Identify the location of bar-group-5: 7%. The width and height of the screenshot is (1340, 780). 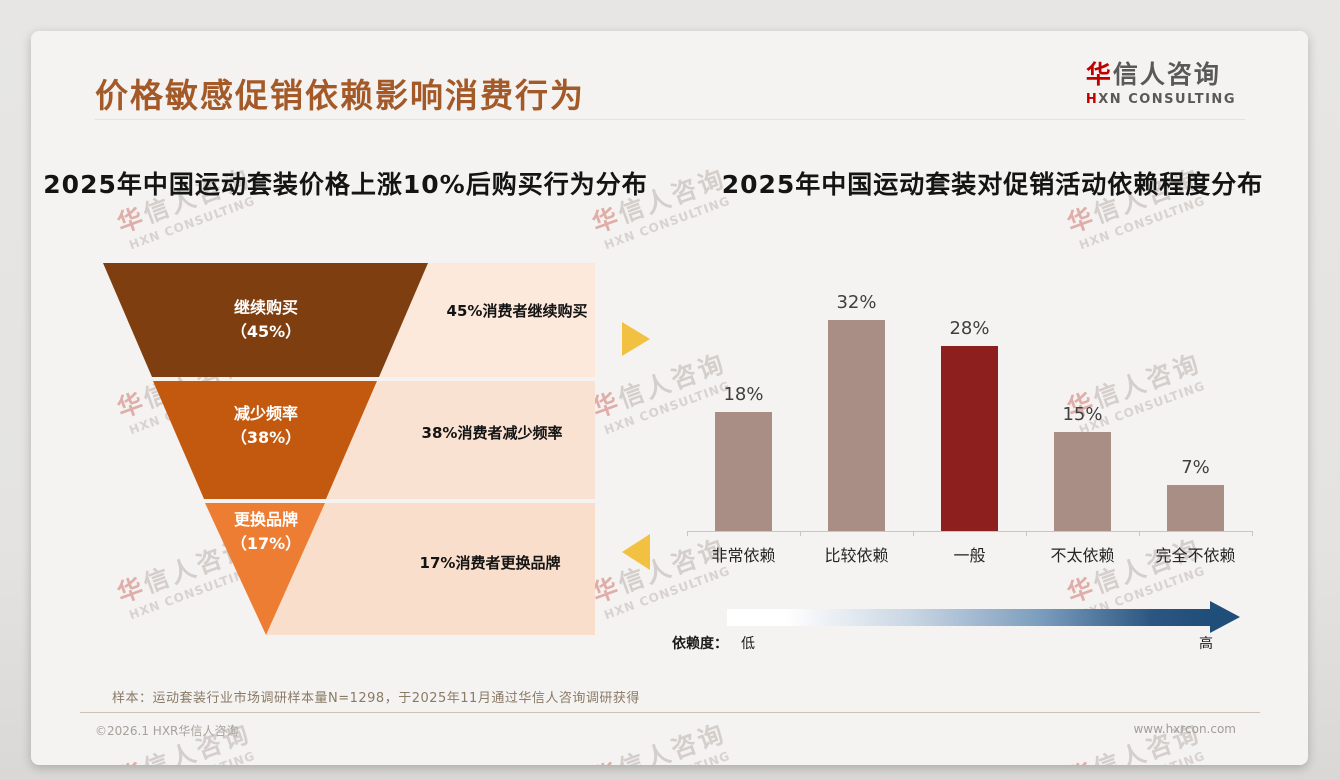
(1195, 396).